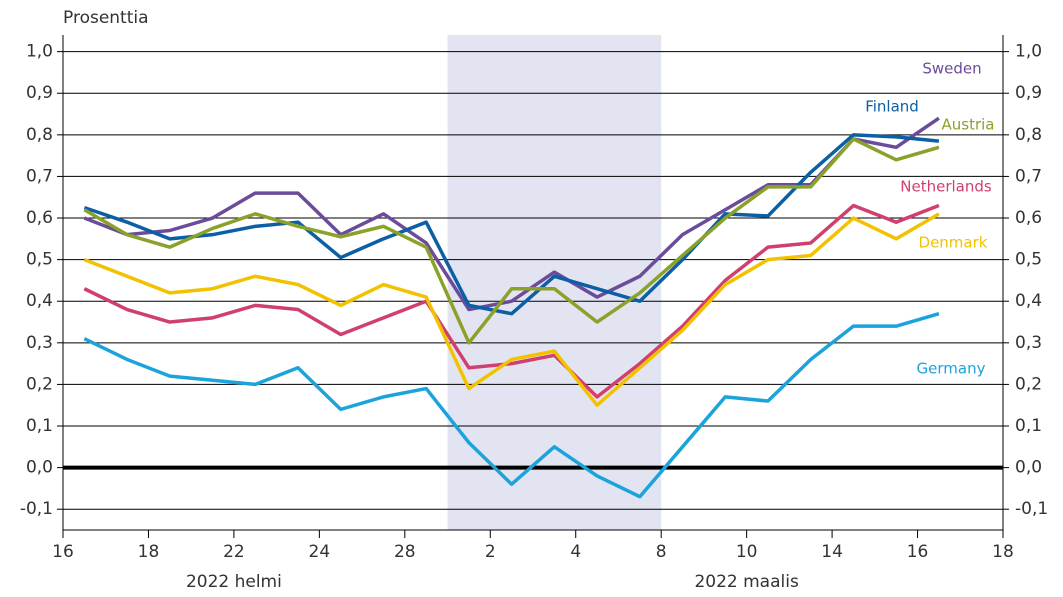  What do you see at coordinates (234, 552) in the screenshot?
I see `x-tick-label: 22` at bounding box center [234, 552].